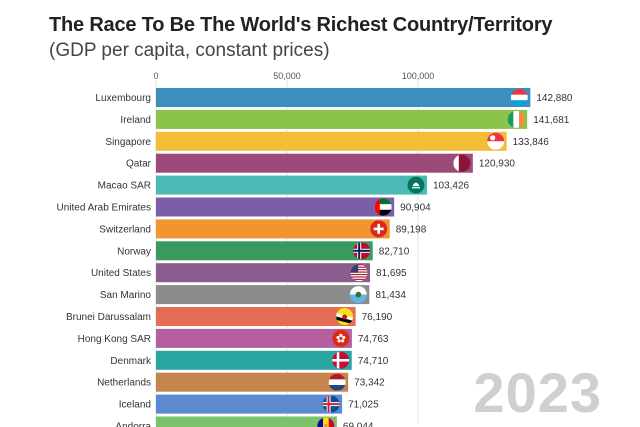  I want to click on value-label: 81,695, so click(391, 273).